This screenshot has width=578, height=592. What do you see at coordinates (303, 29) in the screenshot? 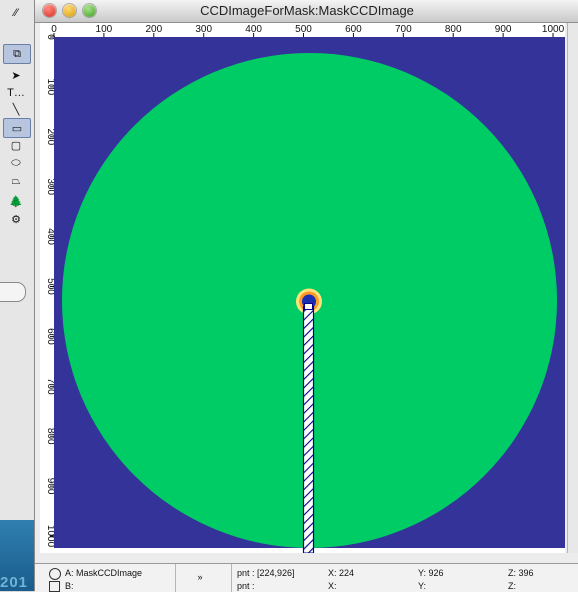
I see `x-tick-label: 500` at bounding box center [303, 29].